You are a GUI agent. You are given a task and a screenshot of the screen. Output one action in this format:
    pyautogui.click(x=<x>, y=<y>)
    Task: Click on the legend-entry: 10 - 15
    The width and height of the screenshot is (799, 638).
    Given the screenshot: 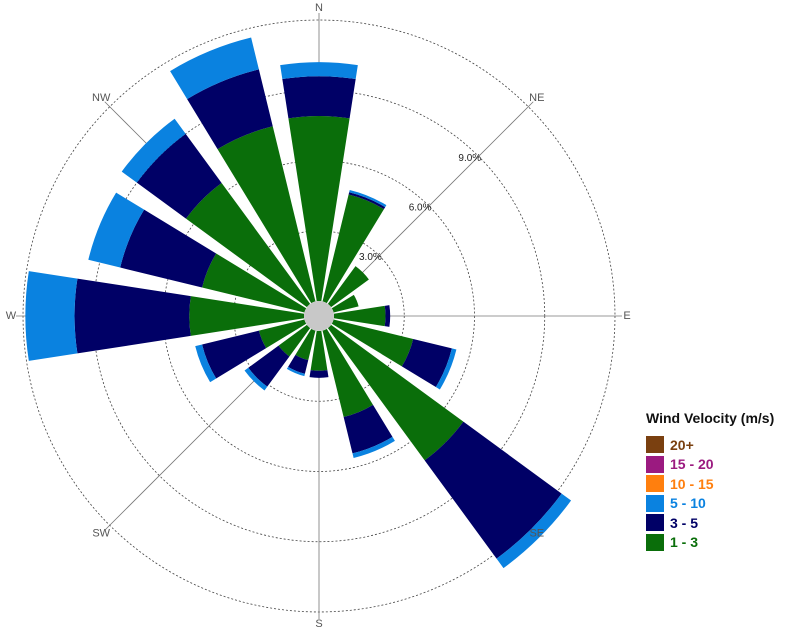 What is the action you would take?
    pyautogui.click(x=721, y=484)
    